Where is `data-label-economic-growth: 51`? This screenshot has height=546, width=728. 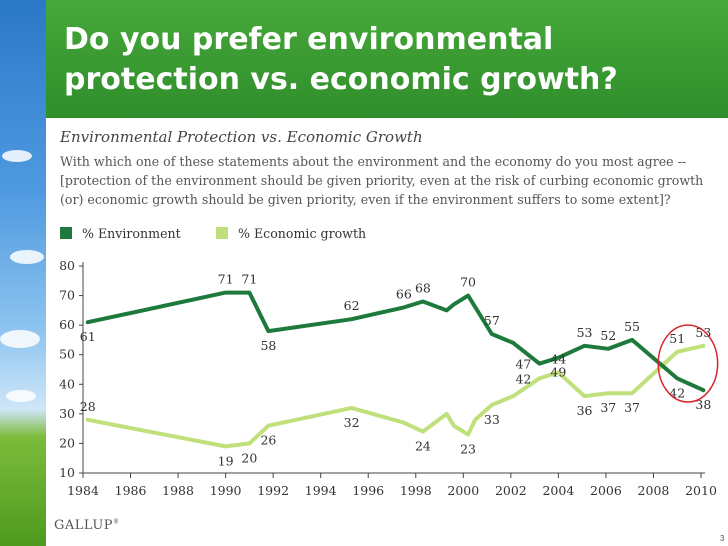
data-label-economic-growth: 51 is located at coordinates (677, 338).